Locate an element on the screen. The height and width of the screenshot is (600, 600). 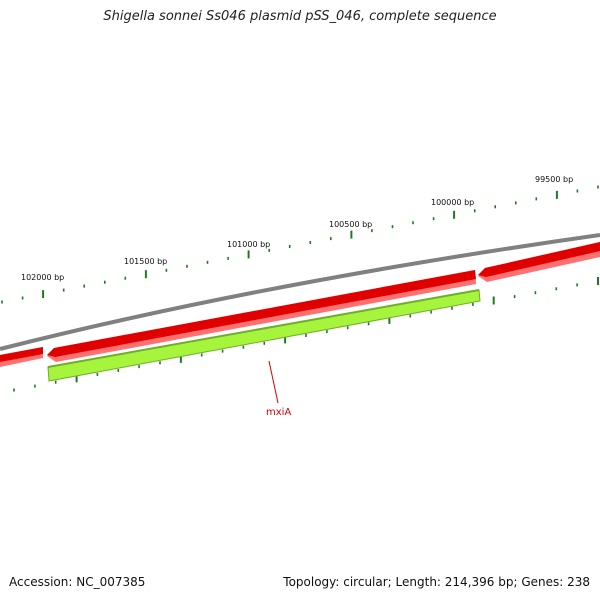
gene-mxia-bar is located at coordinates (264, 335).